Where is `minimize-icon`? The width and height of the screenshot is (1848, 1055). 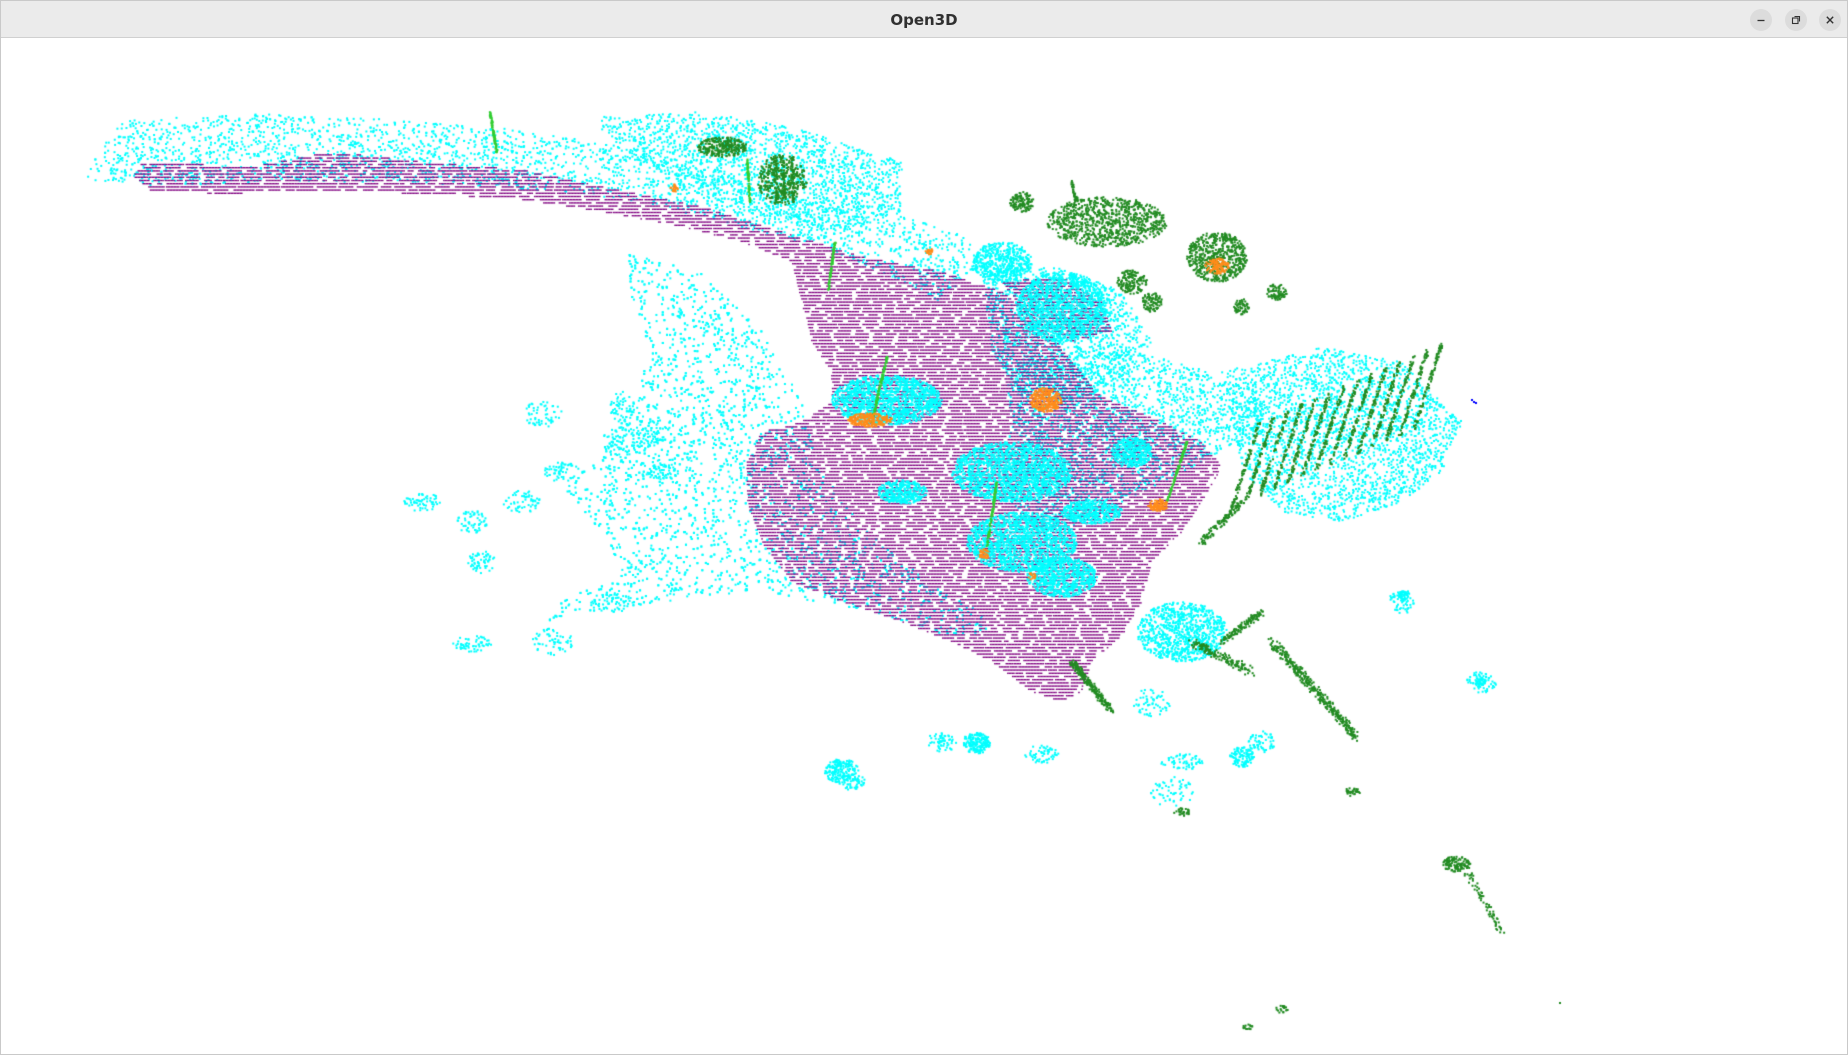 minimize-icon is located at coordinates (1761, 20).